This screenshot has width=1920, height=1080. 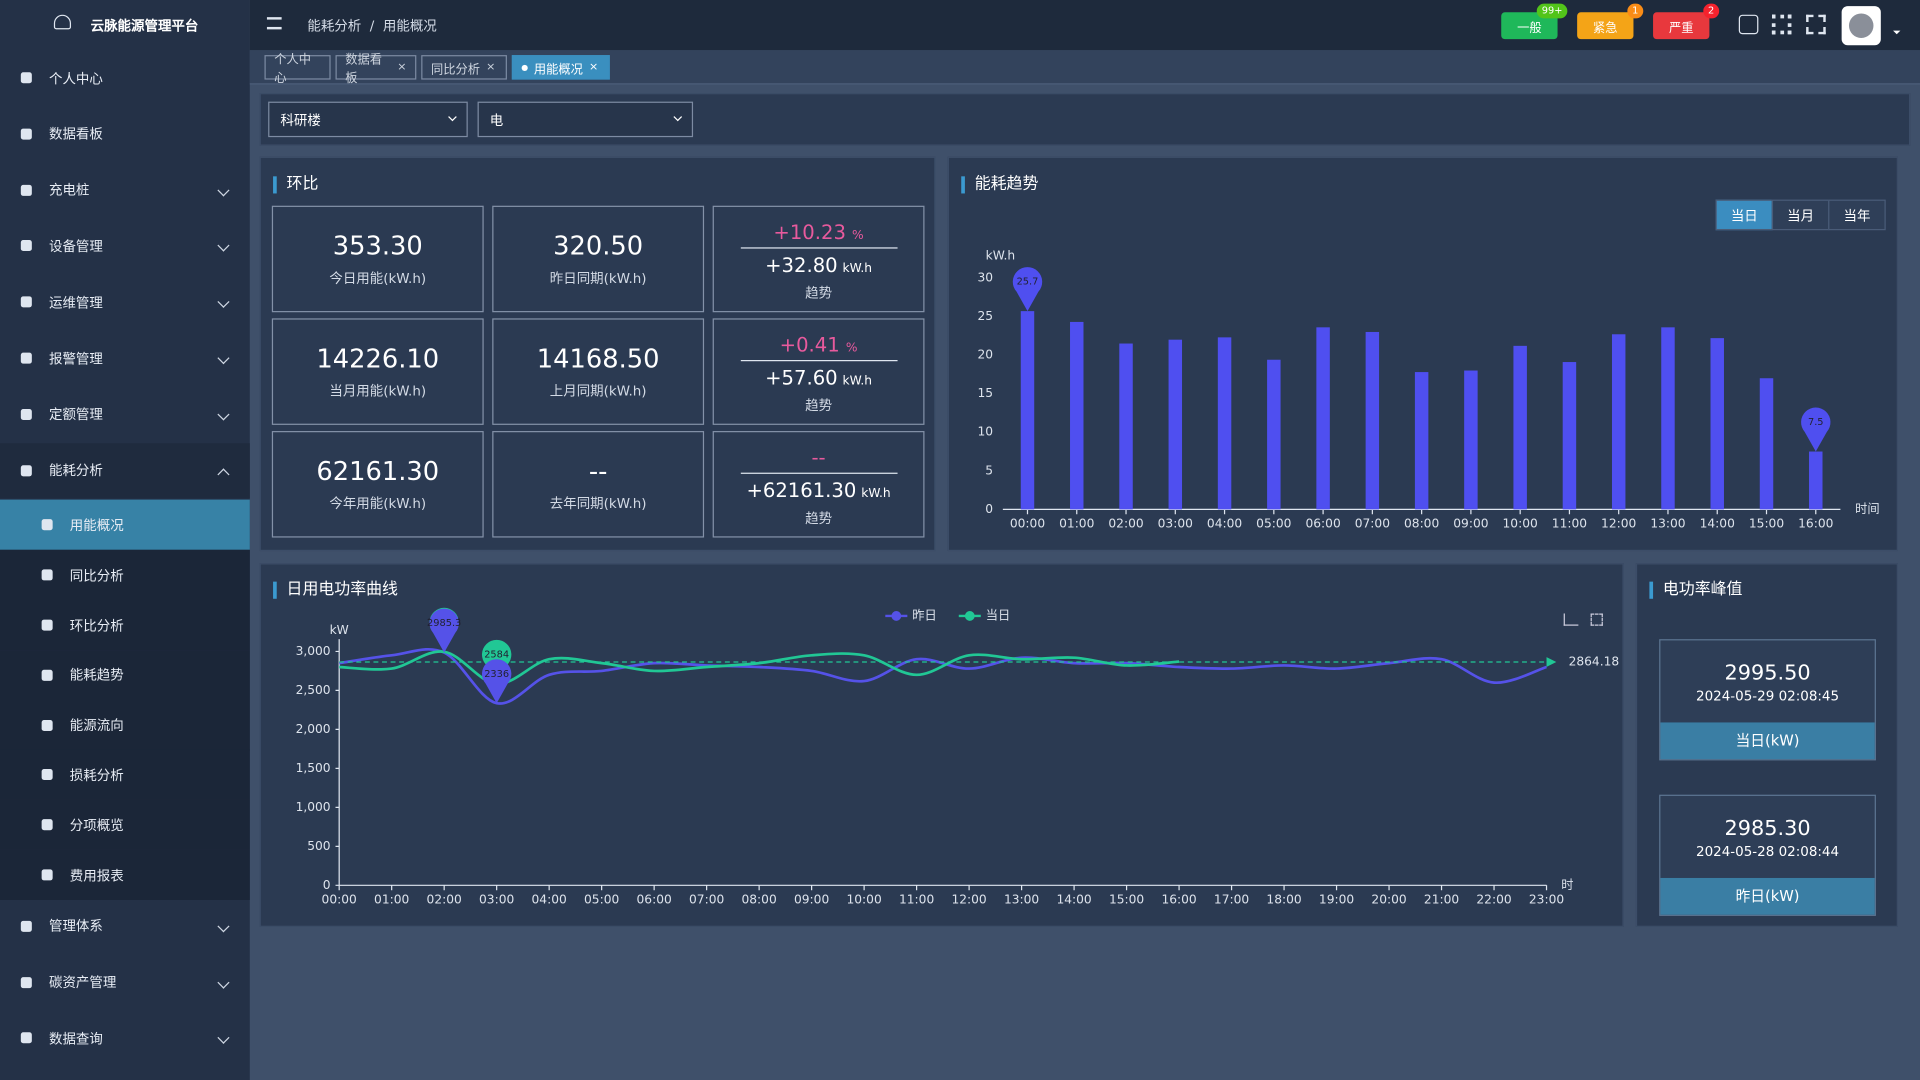 What do you see at coordinates (313, 768) in the screenshot?
I see `y-tick-label: 1,500` at bounding box center [313, 768].